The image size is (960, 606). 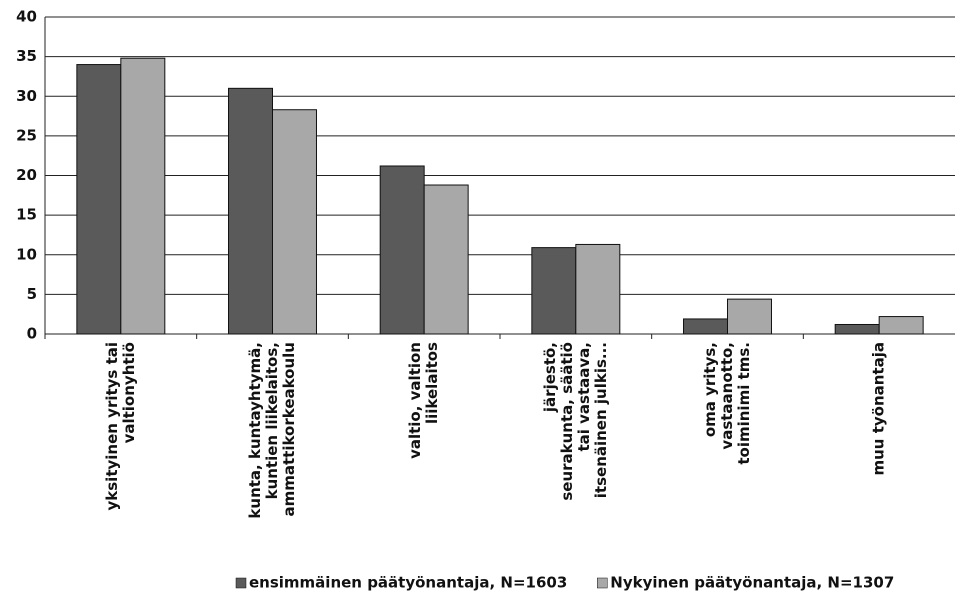 What do you see at coordinates (408, 583) in the screenshot?
I see `legend-label: ensimmäinen päätyönantaja, N=1603` at bounding box center [408, 583].